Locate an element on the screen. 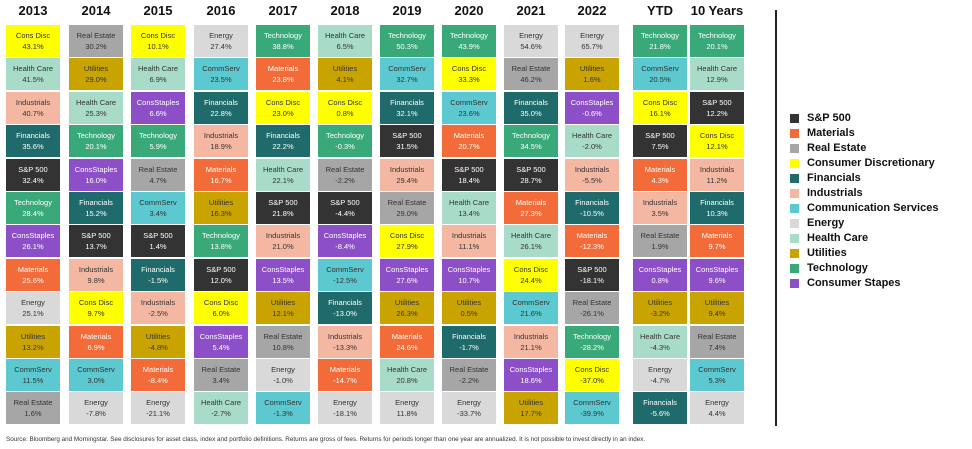 Image resolution: width=972 pixels, height=449 pixels. return-value: 16.7% is located at coordinates (221, 180).